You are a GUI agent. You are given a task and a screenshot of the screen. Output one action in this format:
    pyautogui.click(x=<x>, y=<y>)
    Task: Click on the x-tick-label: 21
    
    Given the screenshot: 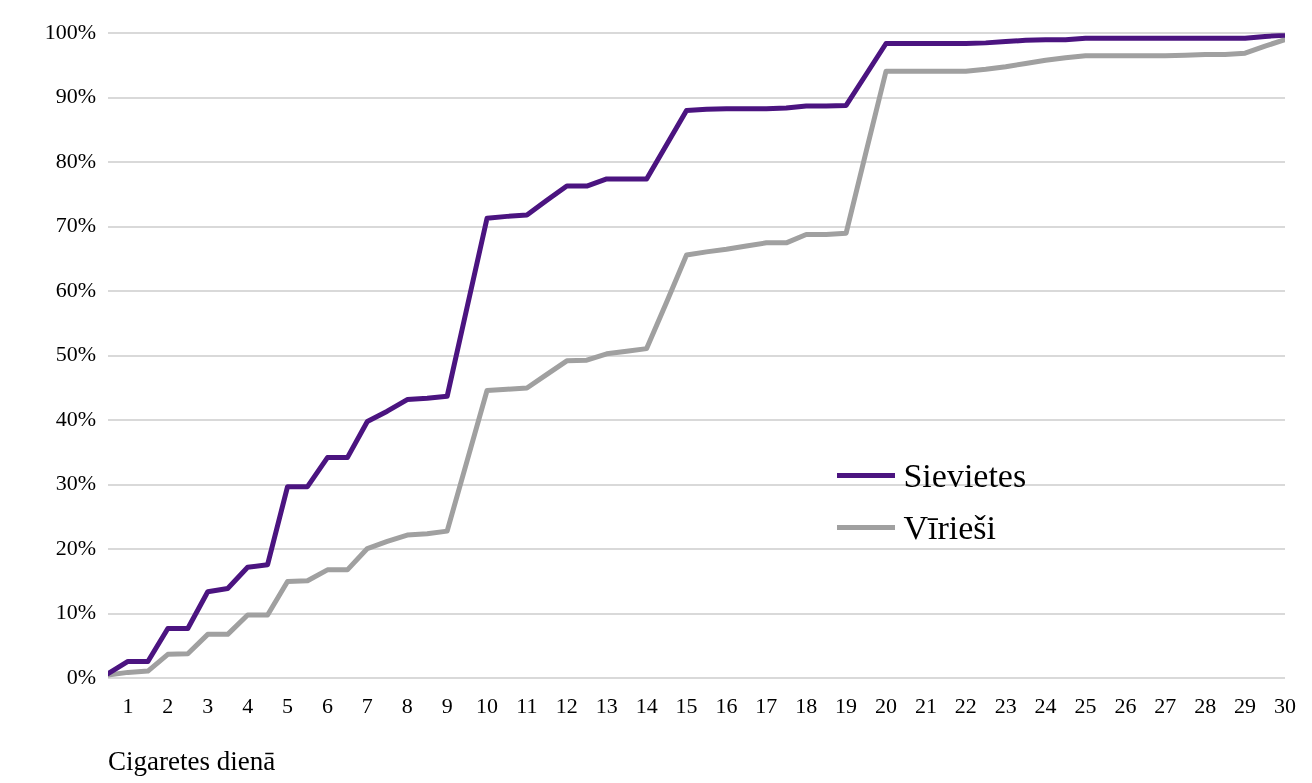 What is the action you would take?
    pyautogui.click(x=925, y=706)
    